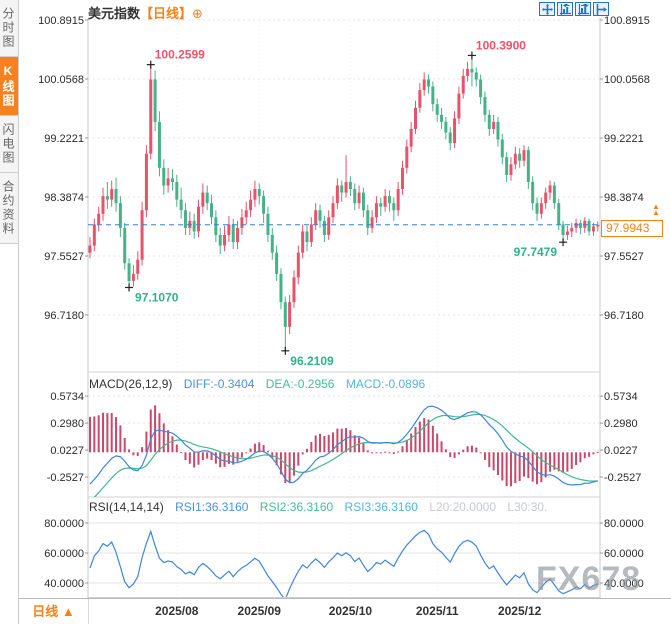  I want to click on extreme-marker: 96.2109, so click(307, 357).